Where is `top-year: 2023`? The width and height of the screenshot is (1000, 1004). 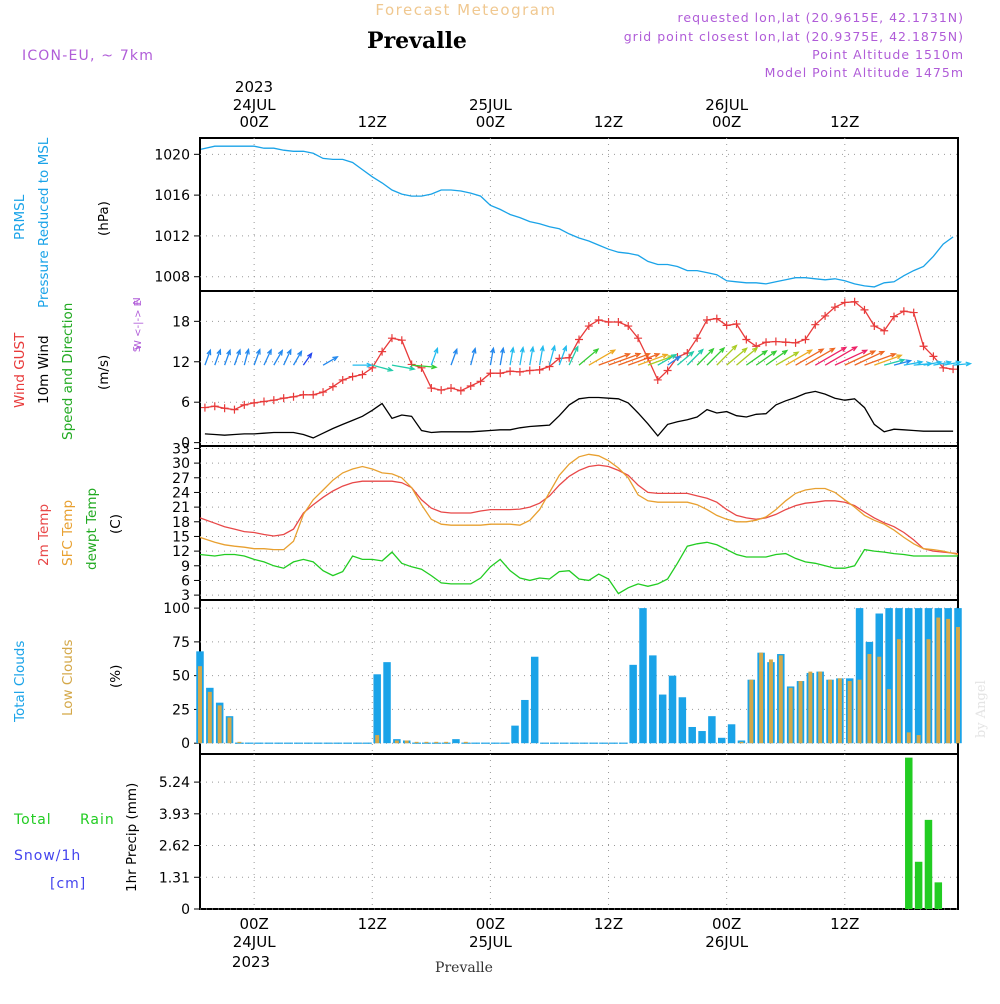
top-year: 2023 is located at coordinates (254, 87).